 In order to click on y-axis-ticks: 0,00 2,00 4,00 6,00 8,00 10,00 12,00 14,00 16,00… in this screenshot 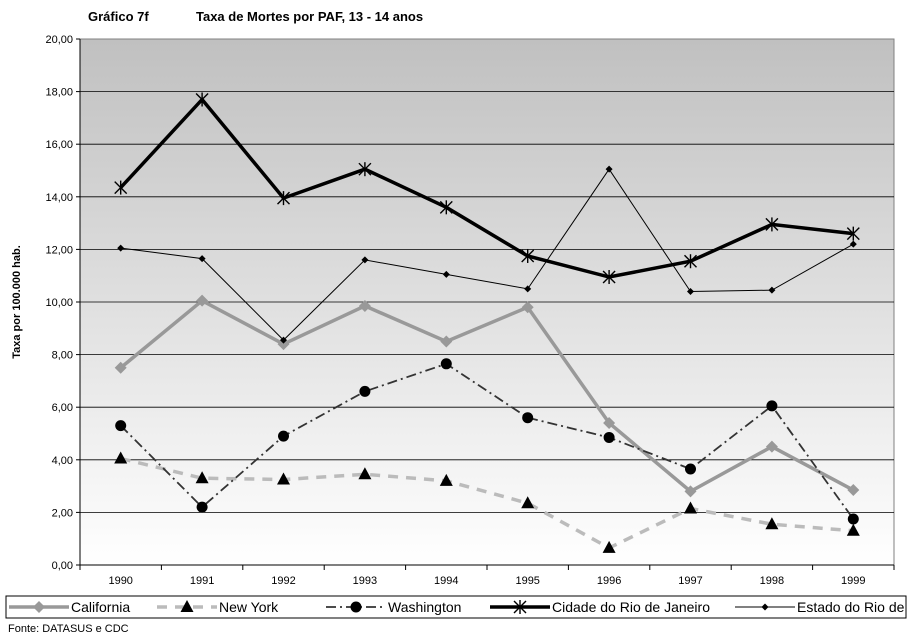, I will do `click(63, 303)`.